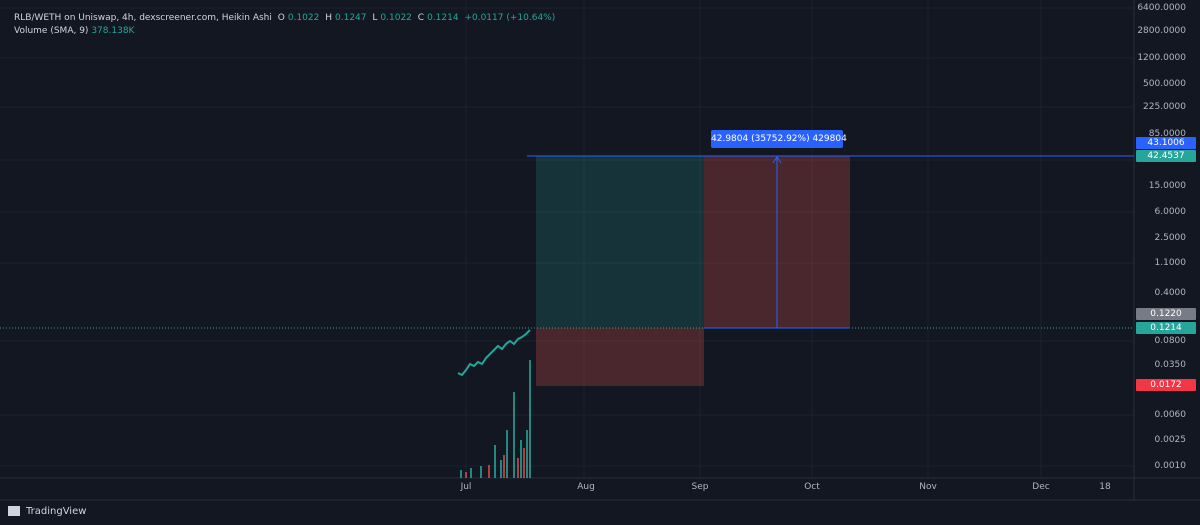  Describe the element at coordinates (1170, 212) in the screenshot. I see `price-label: 6.0000` at that location.